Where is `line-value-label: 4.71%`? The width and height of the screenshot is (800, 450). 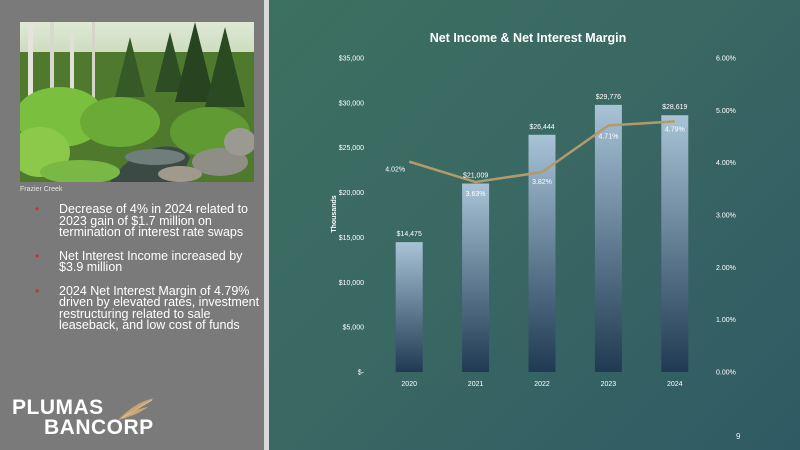
line-value-label: 4.71% is located at coordinates (608, 137).